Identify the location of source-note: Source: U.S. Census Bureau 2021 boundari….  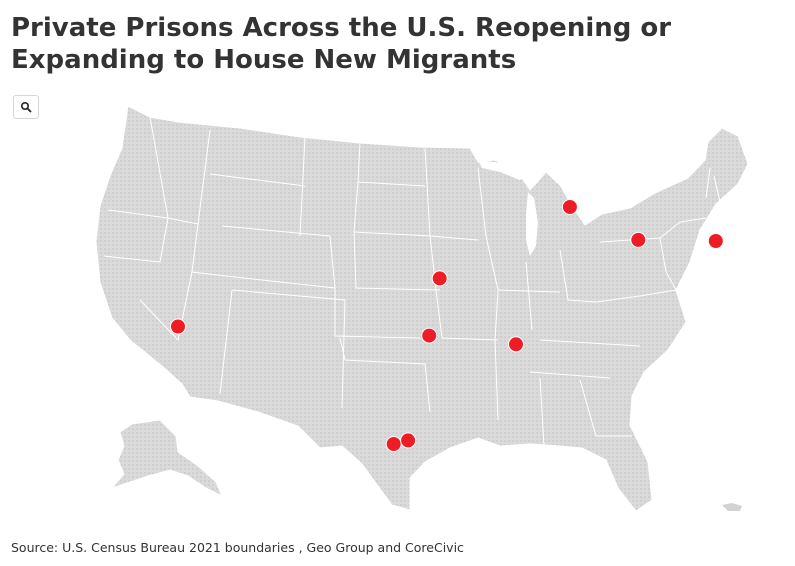
(237, 547).